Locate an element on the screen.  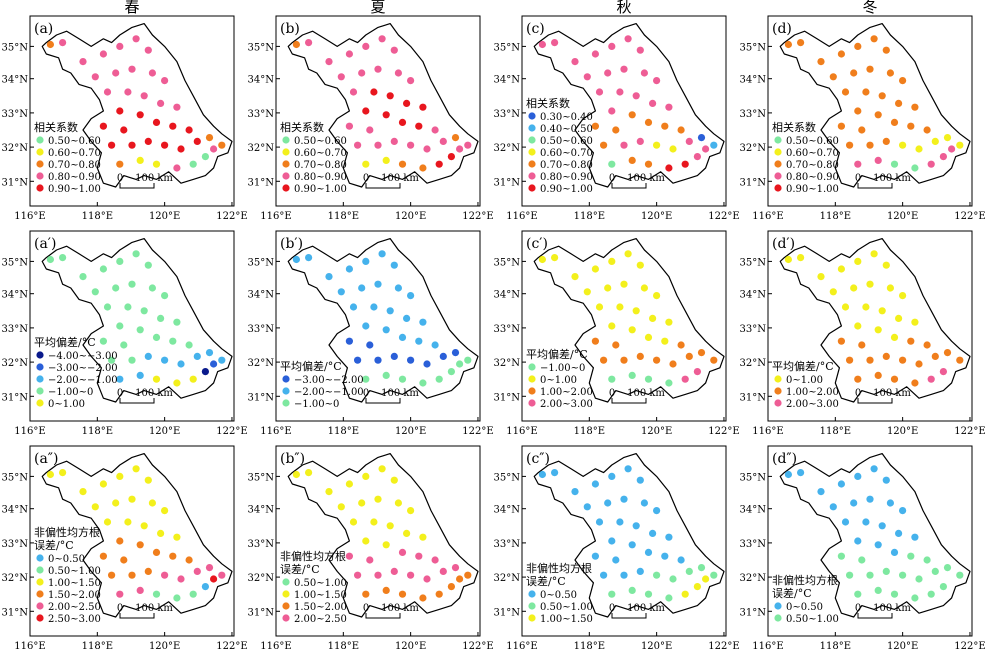
scale-bar is located at coordinates (629, 616).